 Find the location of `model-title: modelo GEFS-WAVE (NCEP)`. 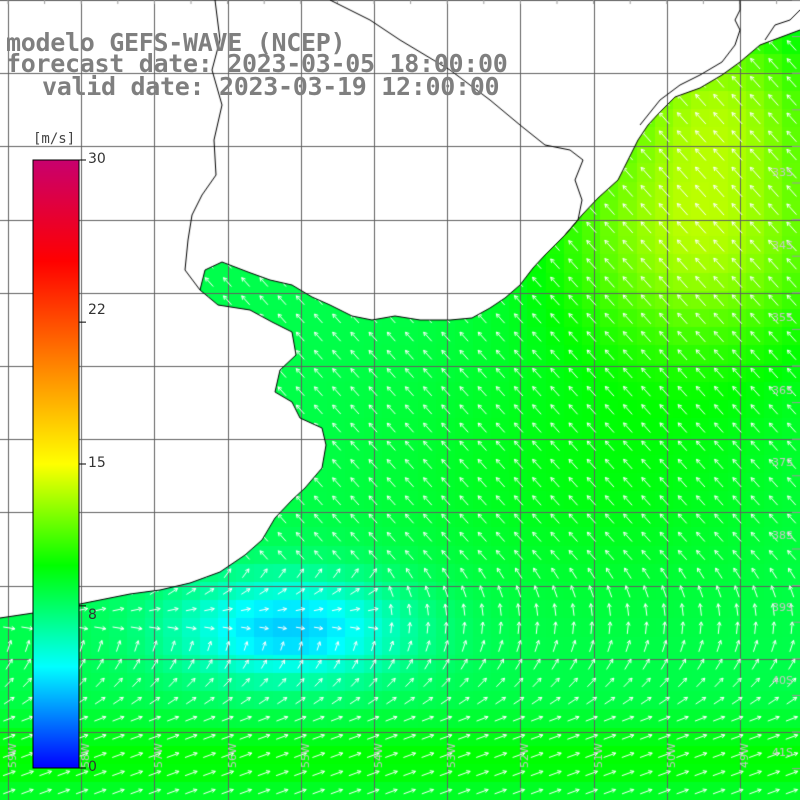

model-title: modelo GEFS-WAVE (NCEP) is located at coordinates (176, 42).